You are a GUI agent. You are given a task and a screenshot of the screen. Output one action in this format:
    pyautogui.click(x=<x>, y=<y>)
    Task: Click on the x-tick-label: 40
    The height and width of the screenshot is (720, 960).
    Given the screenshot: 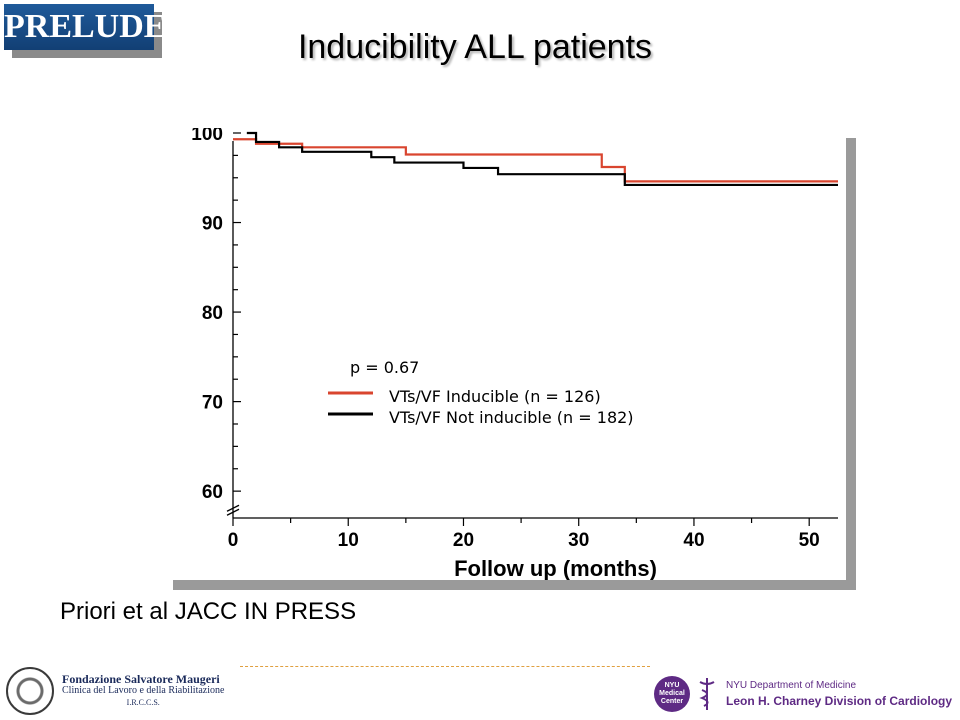 What is the action you would take?
    pyautogui.click(x=693, y=540)
    